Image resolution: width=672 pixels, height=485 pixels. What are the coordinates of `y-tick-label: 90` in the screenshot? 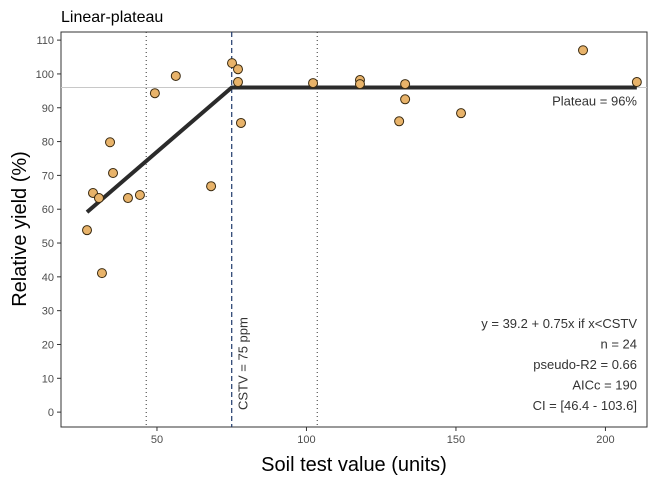 It's located at (48, 109).